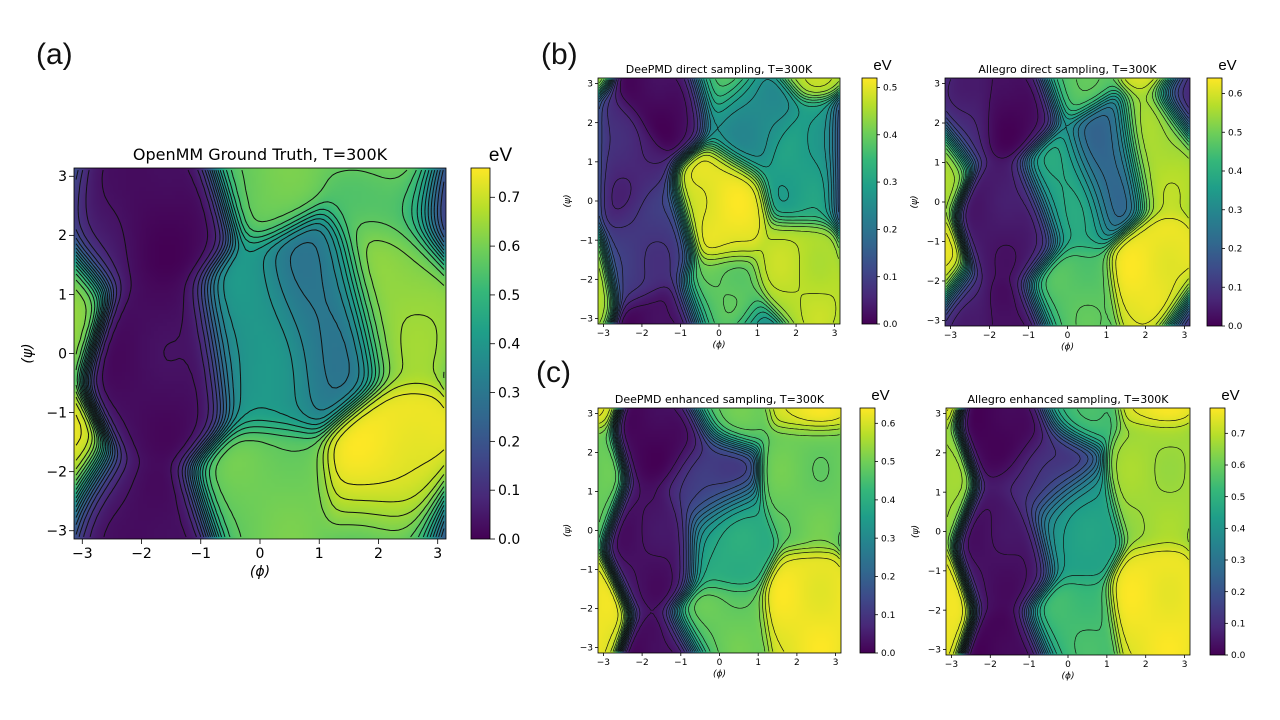 This screenshot has height=720, width=1280. Describe the element at coordinates (54, 54) in the screenshot. I see `panel-label-a: (a)` at that location.